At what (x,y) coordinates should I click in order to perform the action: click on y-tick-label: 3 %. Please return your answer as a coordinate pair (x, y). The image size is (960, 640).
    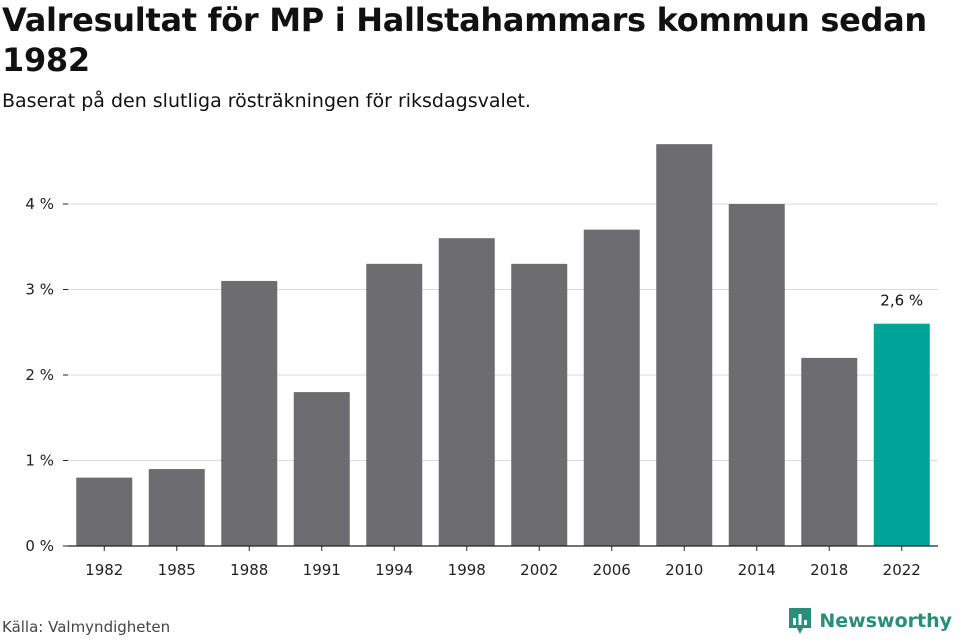
    Looking at the image, I should click on (39, 290).